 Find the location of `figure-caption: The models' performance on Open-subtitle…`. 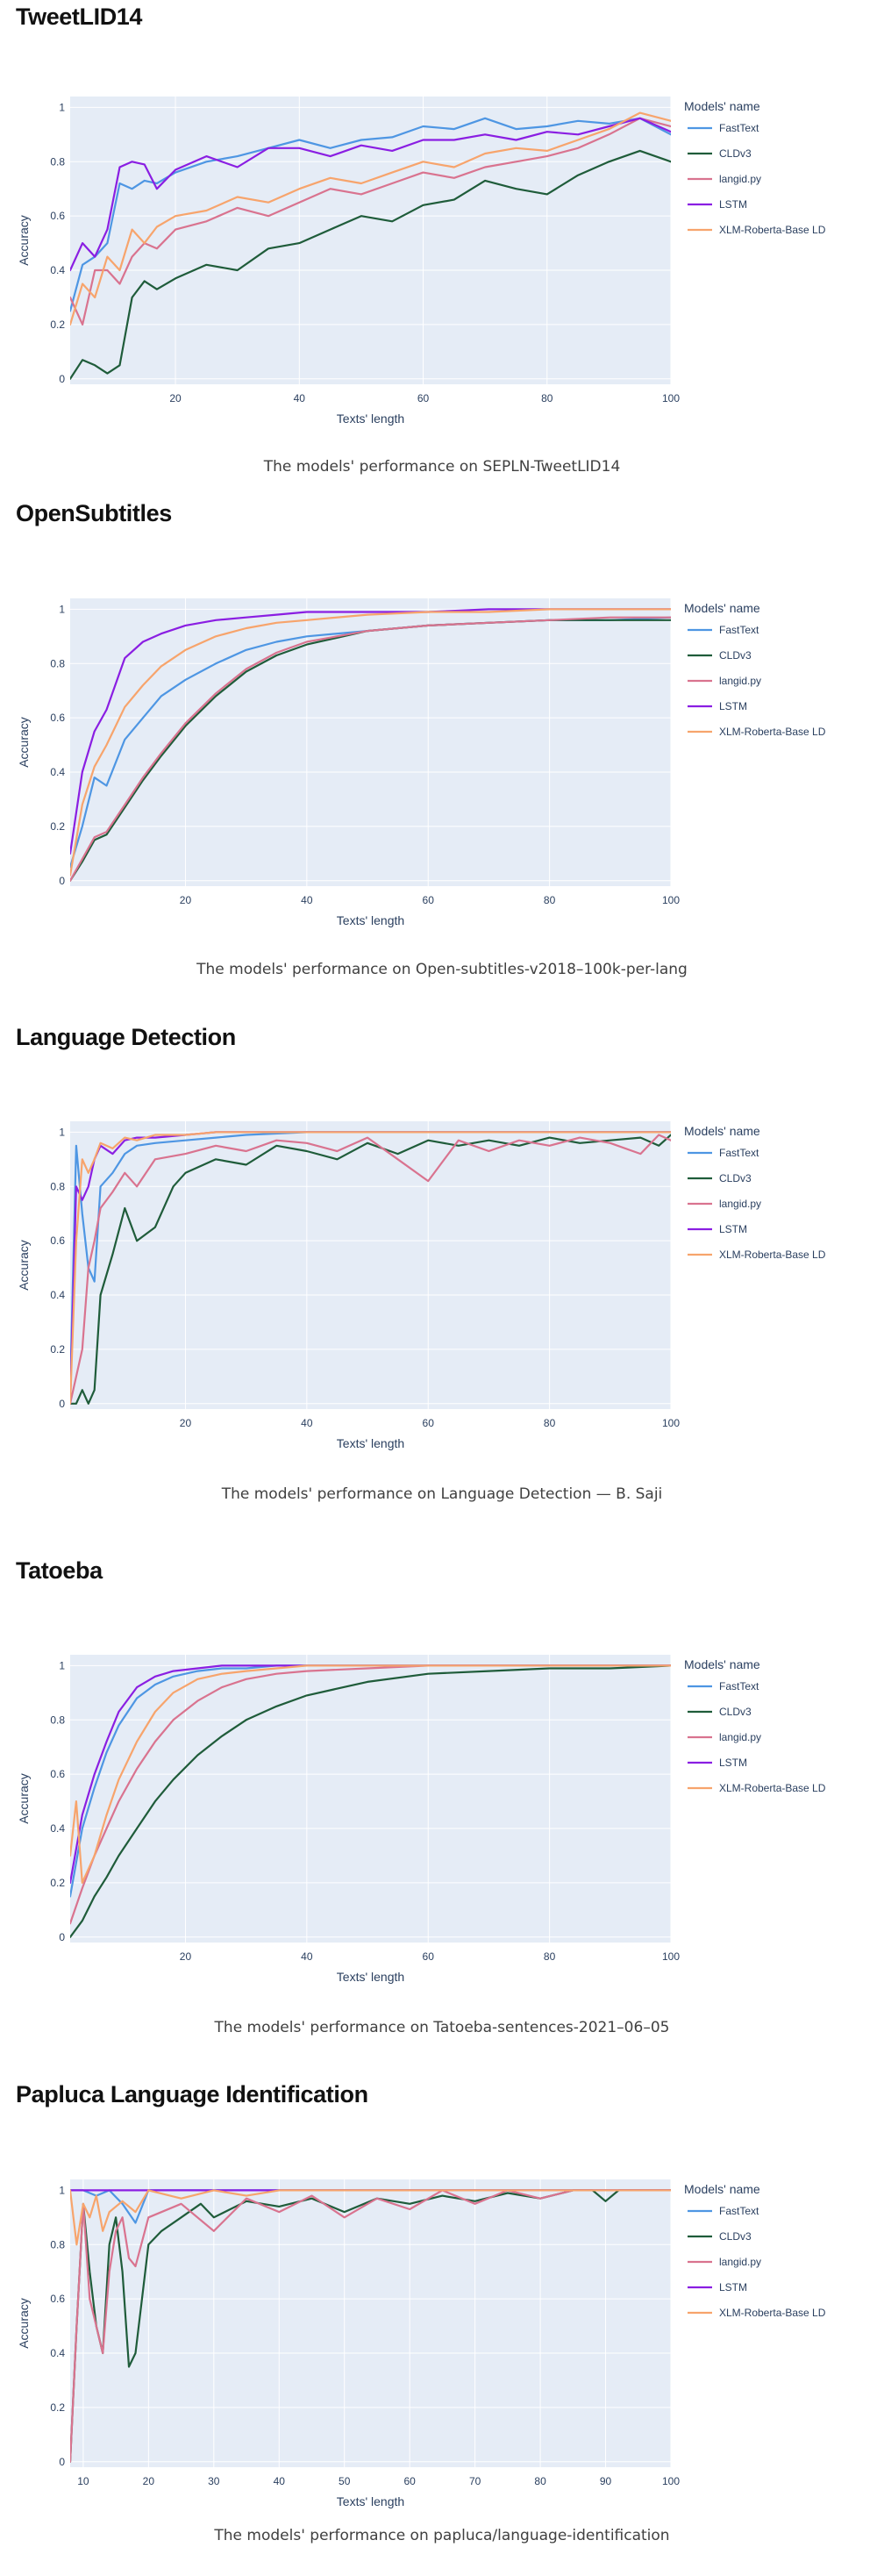

figure-caption: The models' performance on Open-subtitle… is located at coordinates (442, 969).